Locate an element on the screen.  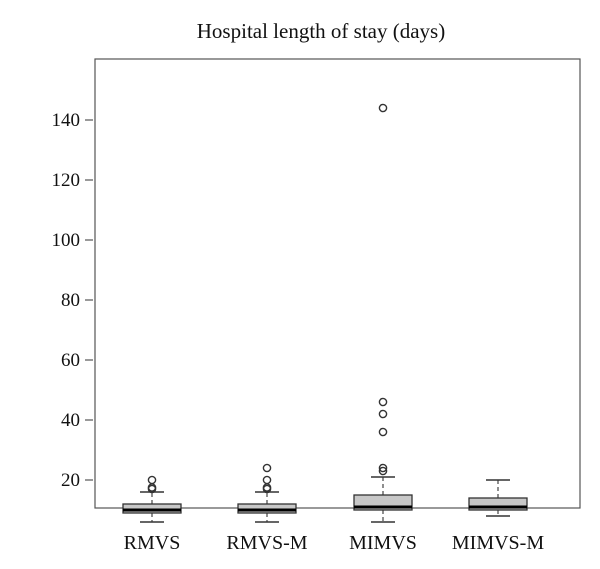
x-tick-label: RMVS-M is located at coordinates (266, 543).